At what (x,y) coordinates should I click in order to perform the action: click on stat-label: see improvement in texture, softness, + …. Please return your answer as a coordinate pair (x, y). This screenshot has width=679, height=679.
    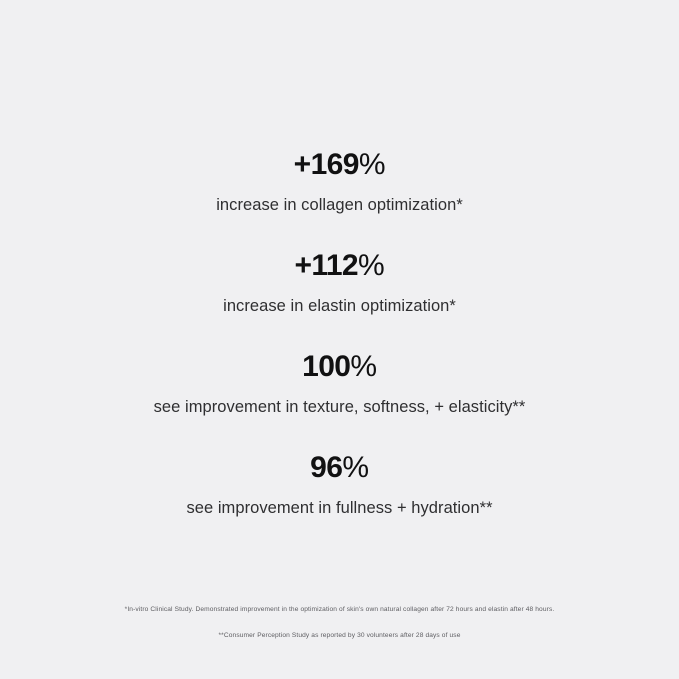
    Looking at the image, I should click on (339, 407).